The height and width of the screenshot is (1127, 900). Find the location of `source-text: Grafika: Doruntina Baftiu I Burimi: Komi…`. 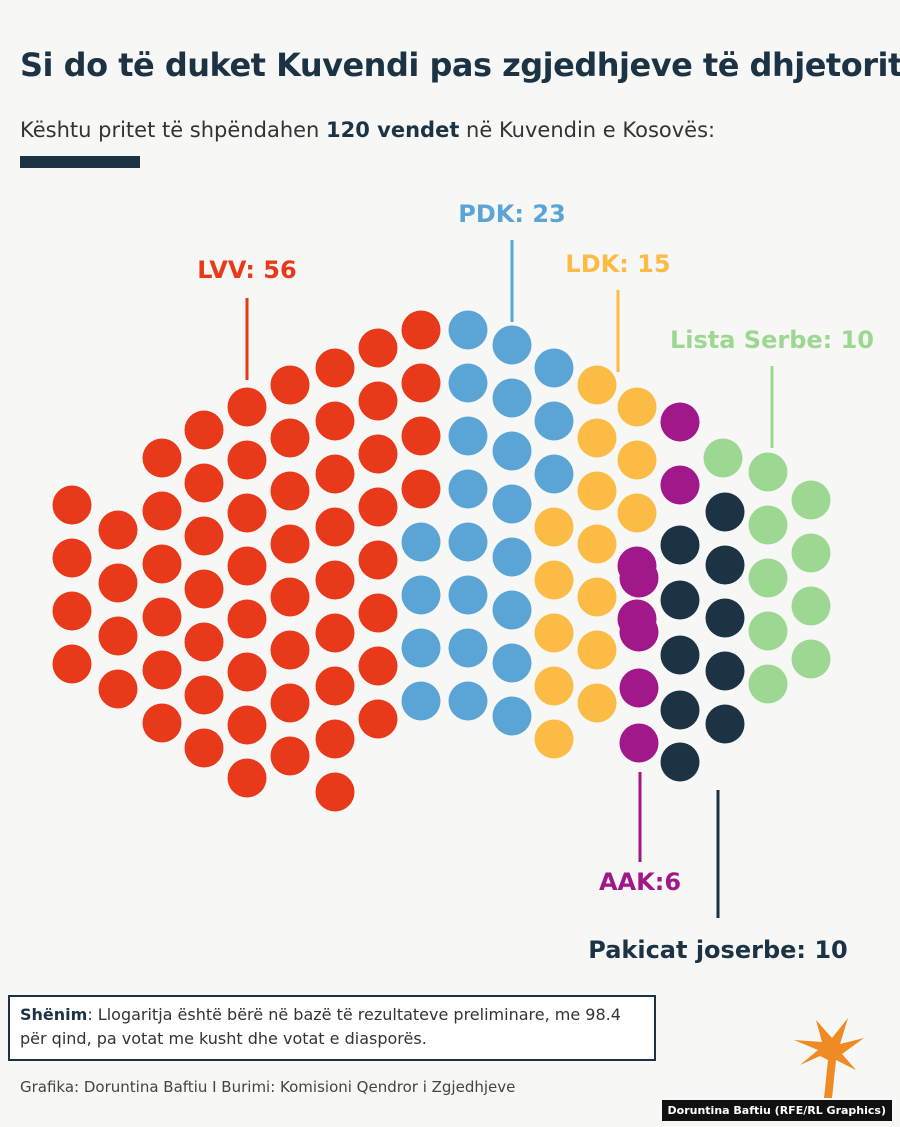

source-text: Grafika: Doruntina Baftiu I Burimi: Komi… is located at coordinates (268, 1087).